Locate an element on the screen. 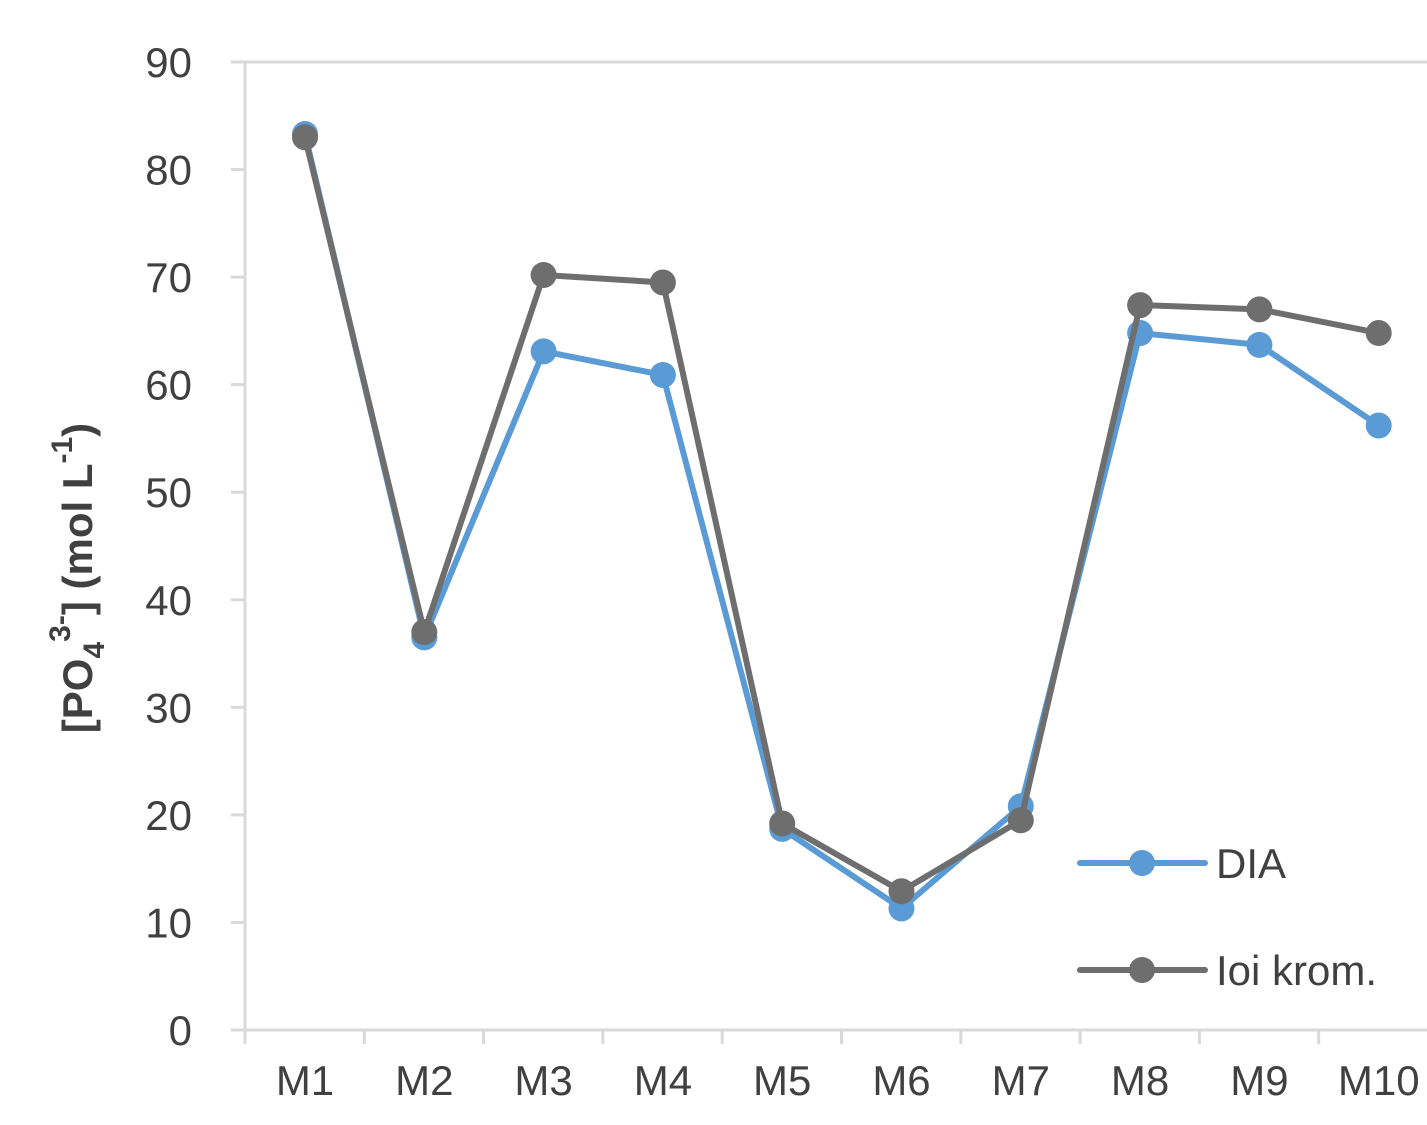 The width and height of the screenshot is (1427, 1125). legend-item-ioi-krom: Ioi krom. is located at coordinates (1227, 970).